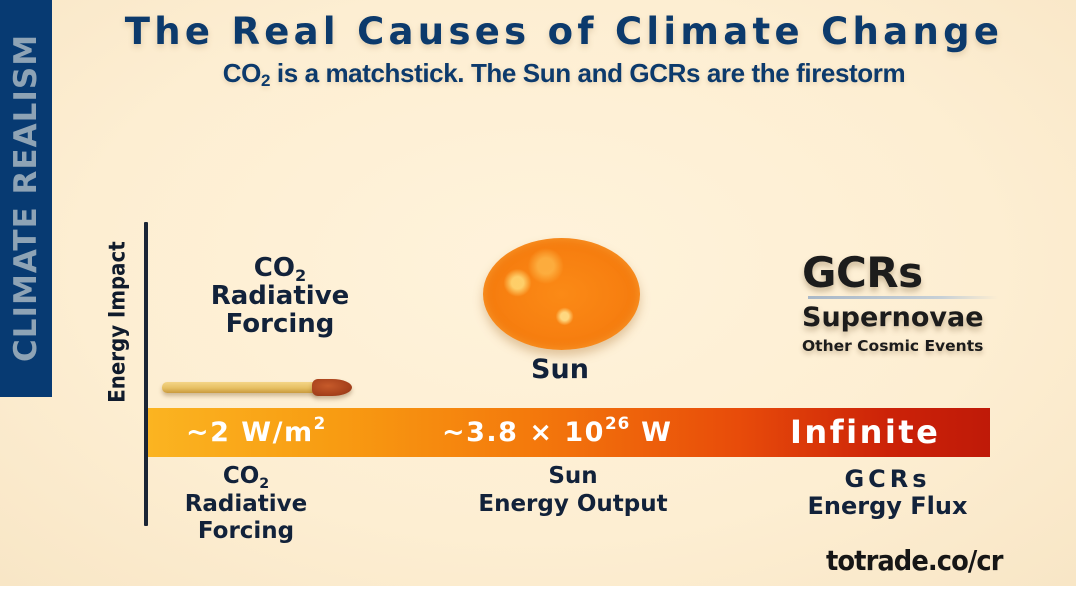  I want to click on co2-upper-formula: CO2, so click(280, 269).